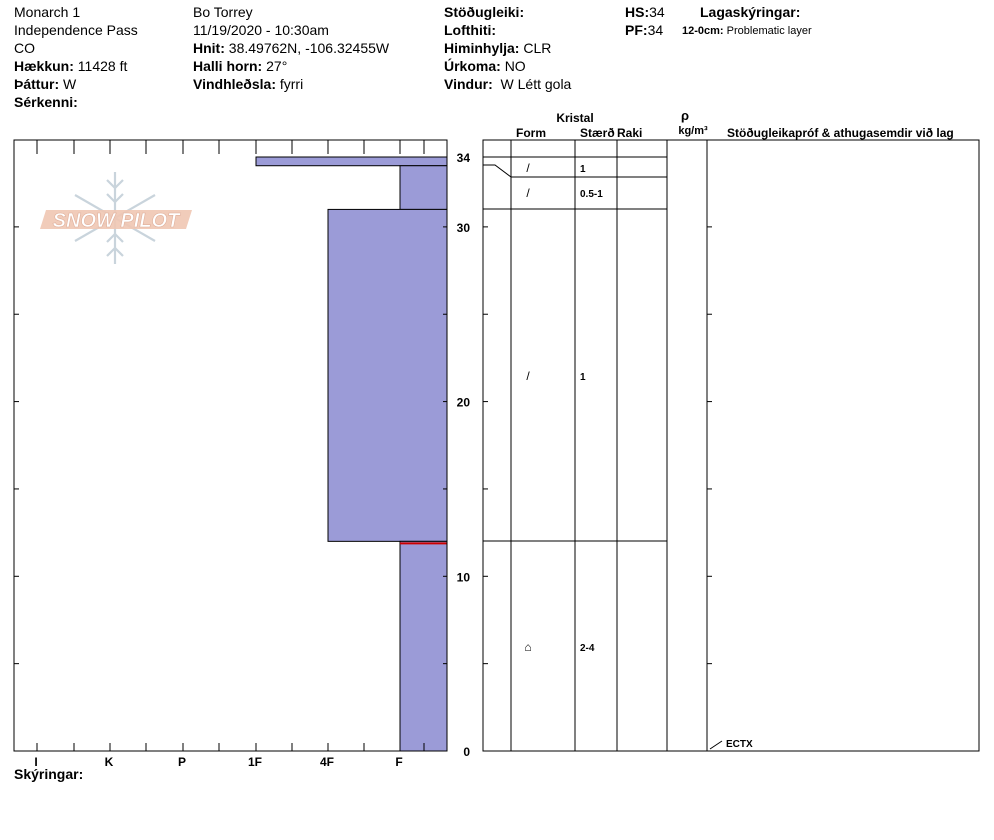  What do you see at coordinates (464, 577) in the screenshot?
I see `depth-tick-label: 10` at bounding box center [464, 577].